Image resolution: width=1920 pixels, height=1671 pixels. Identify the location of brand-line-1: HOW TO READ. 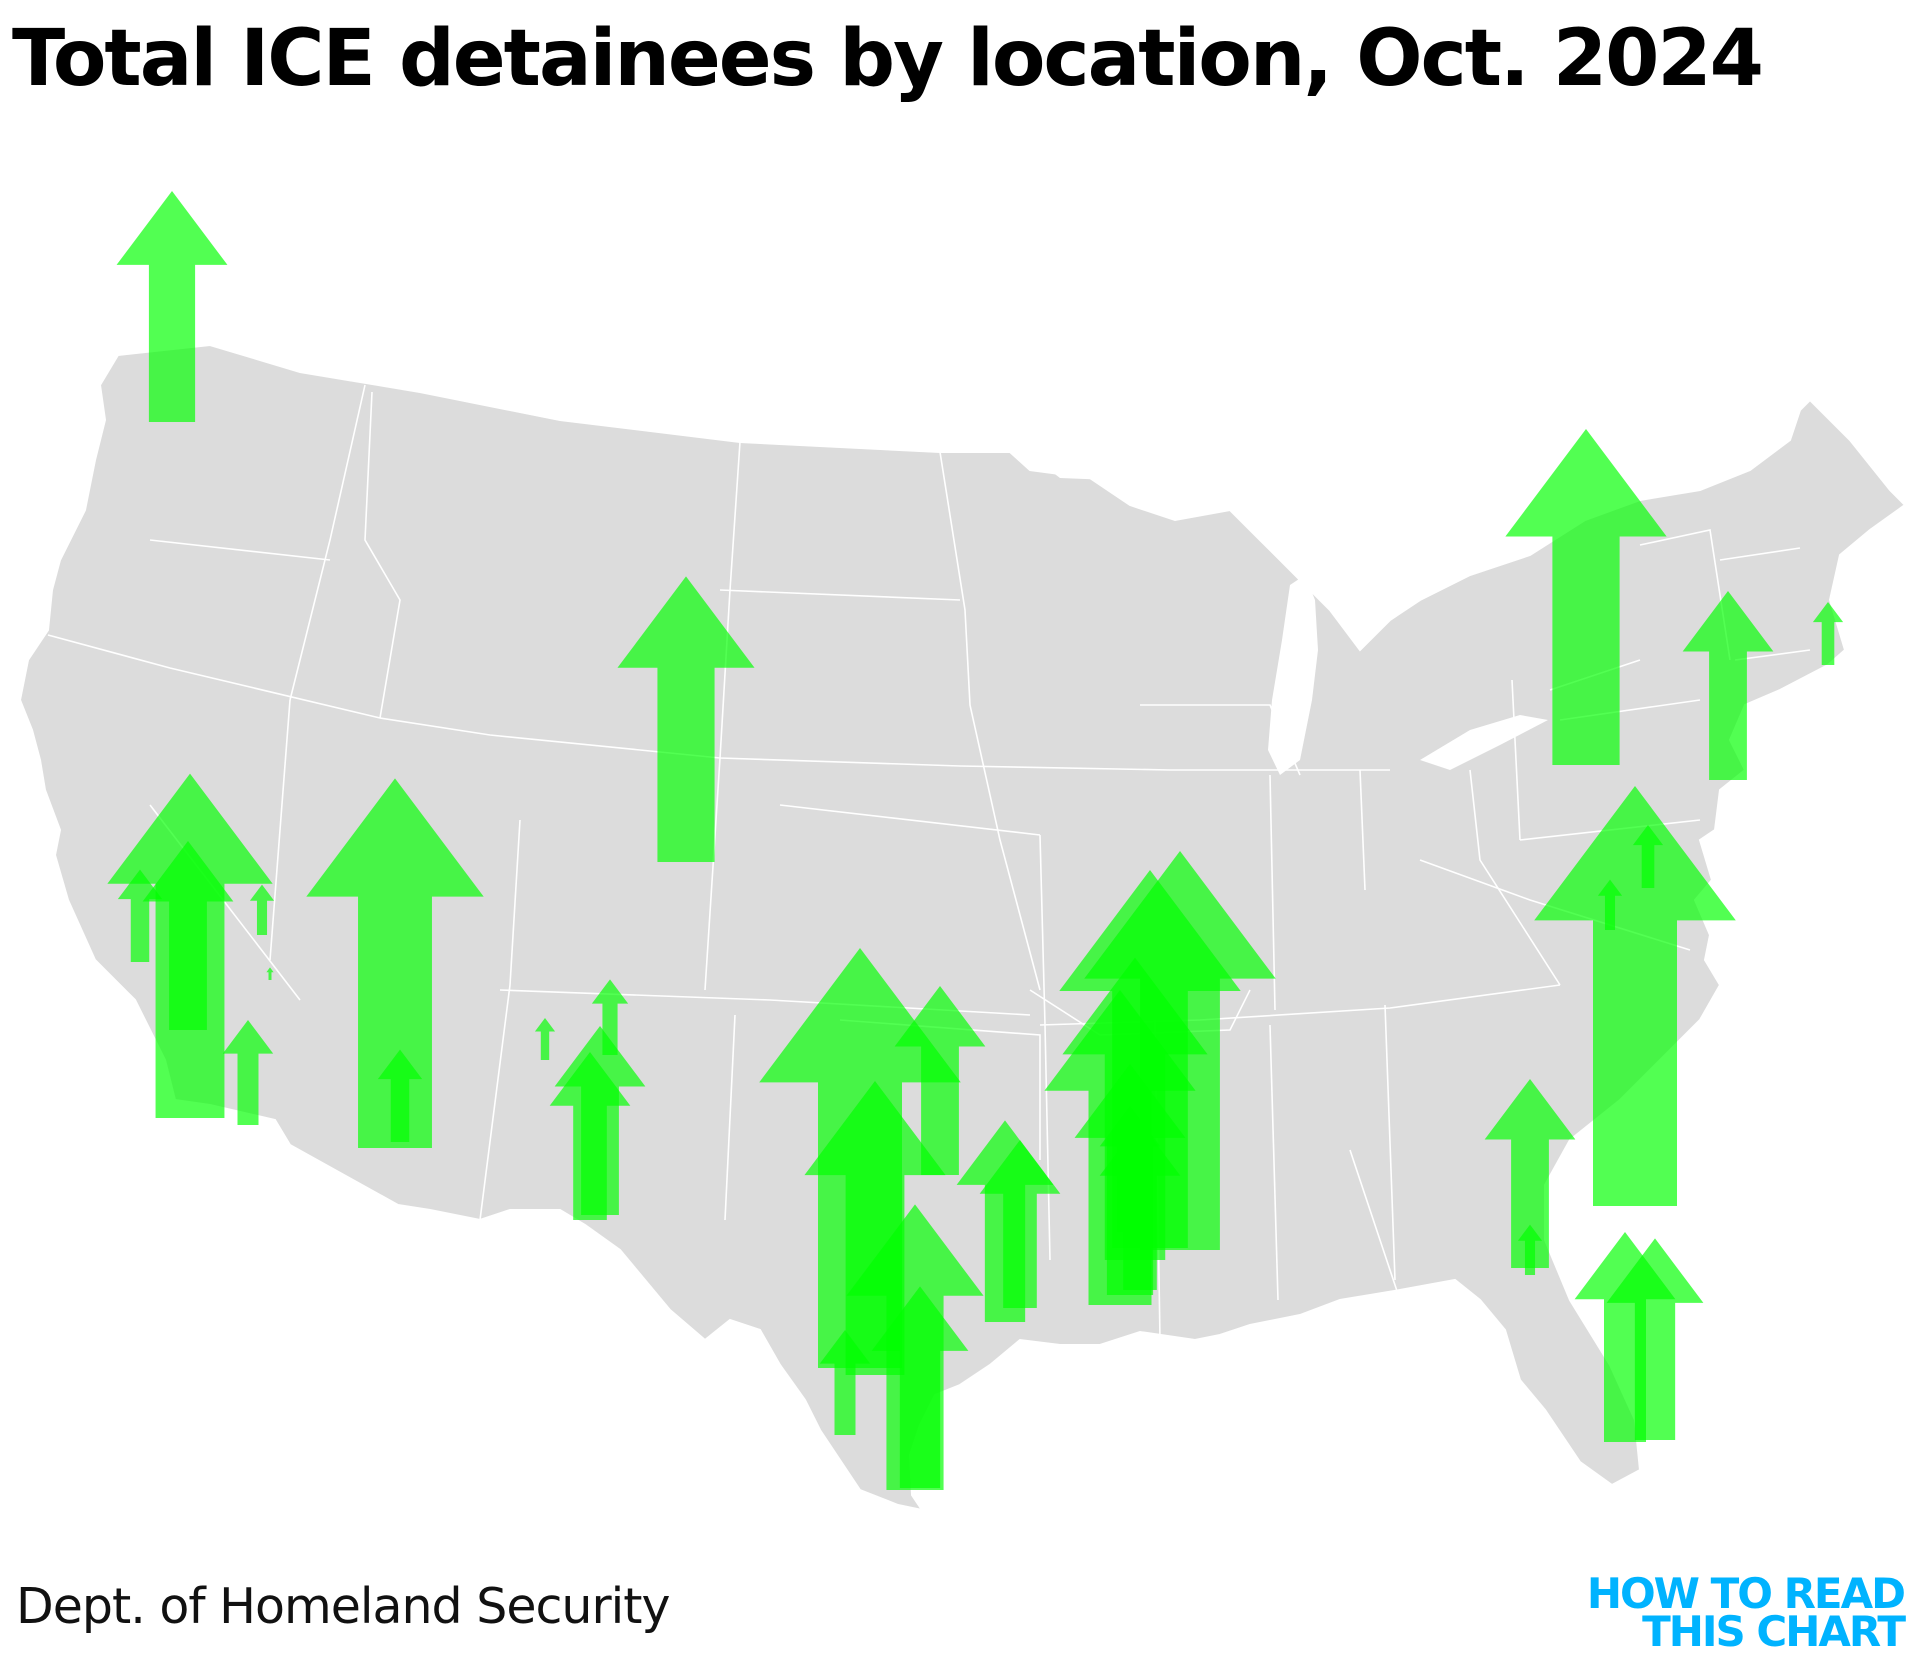
(1746, 1593).